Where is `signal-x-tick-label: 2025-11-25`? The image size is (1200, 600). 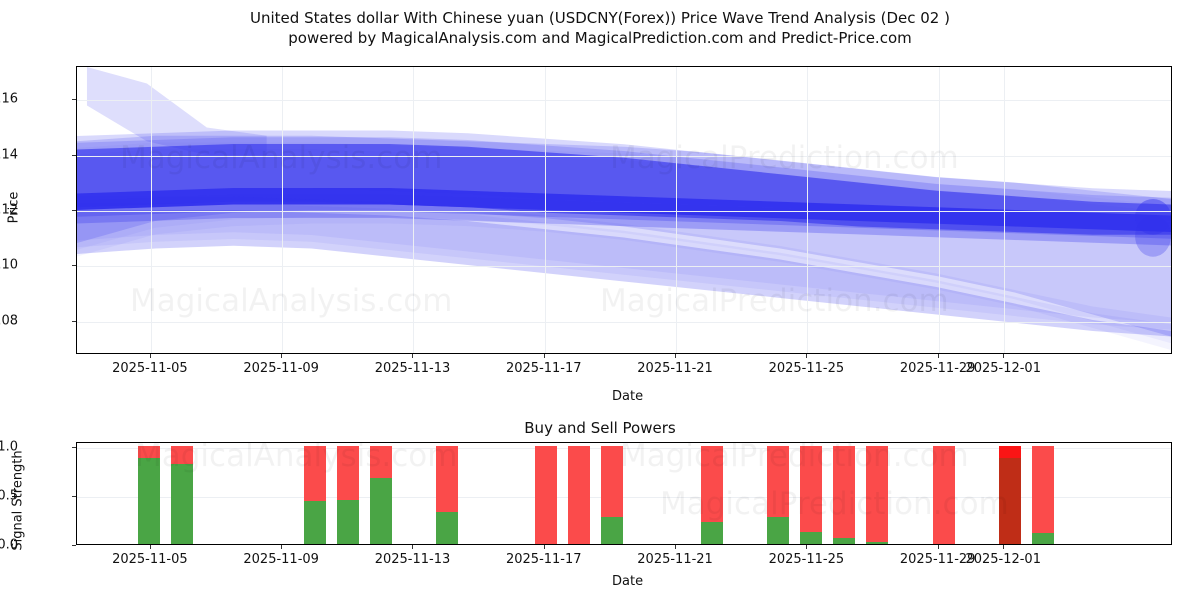
signal-x-tick-label: 2025-11-25 is located at coordinates (806, 559).